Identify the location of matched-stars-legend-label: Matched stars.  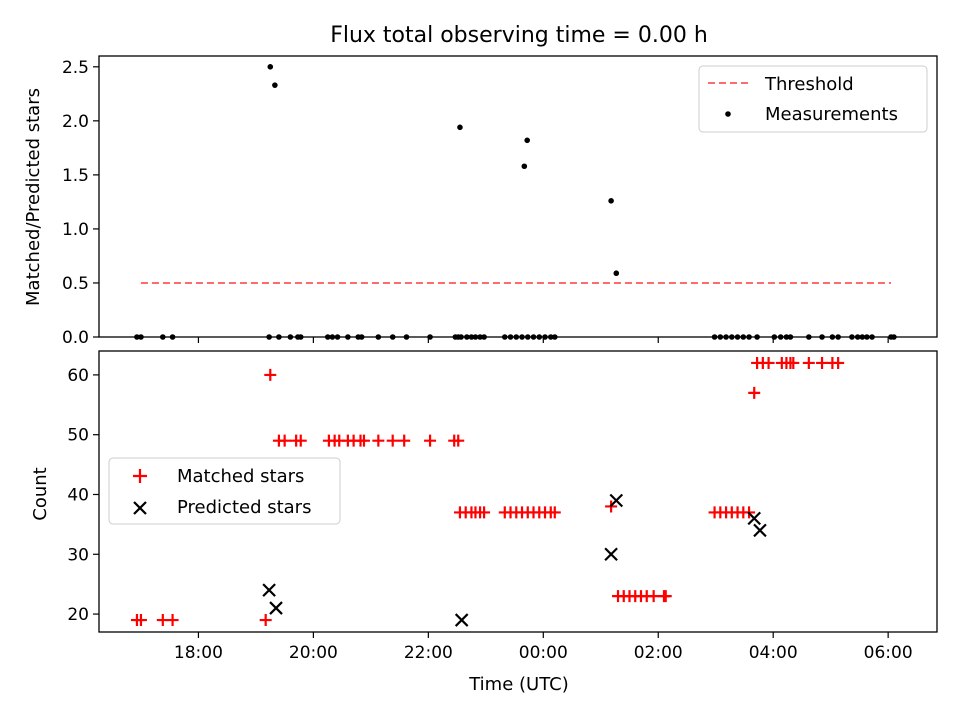
(240, 476).